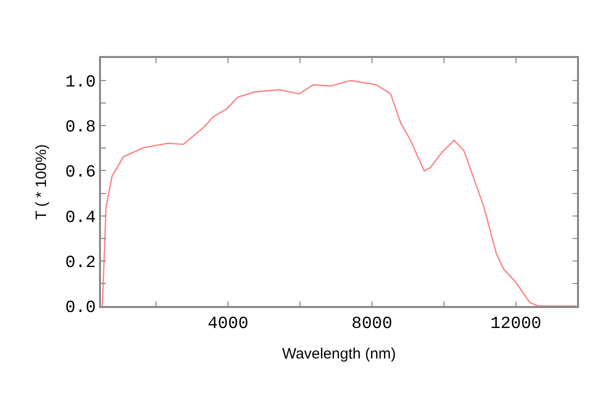  I want to click on x-tick-label: 8000, so click(372, 324).